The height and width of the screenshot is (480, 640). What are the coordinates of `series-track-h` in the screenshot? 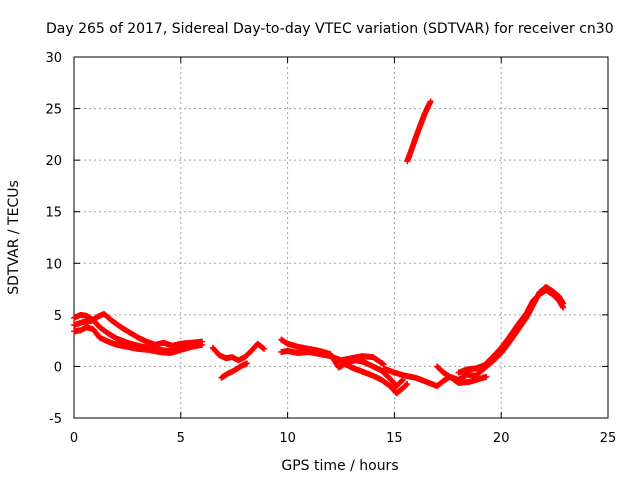 It's located at (374, 378).